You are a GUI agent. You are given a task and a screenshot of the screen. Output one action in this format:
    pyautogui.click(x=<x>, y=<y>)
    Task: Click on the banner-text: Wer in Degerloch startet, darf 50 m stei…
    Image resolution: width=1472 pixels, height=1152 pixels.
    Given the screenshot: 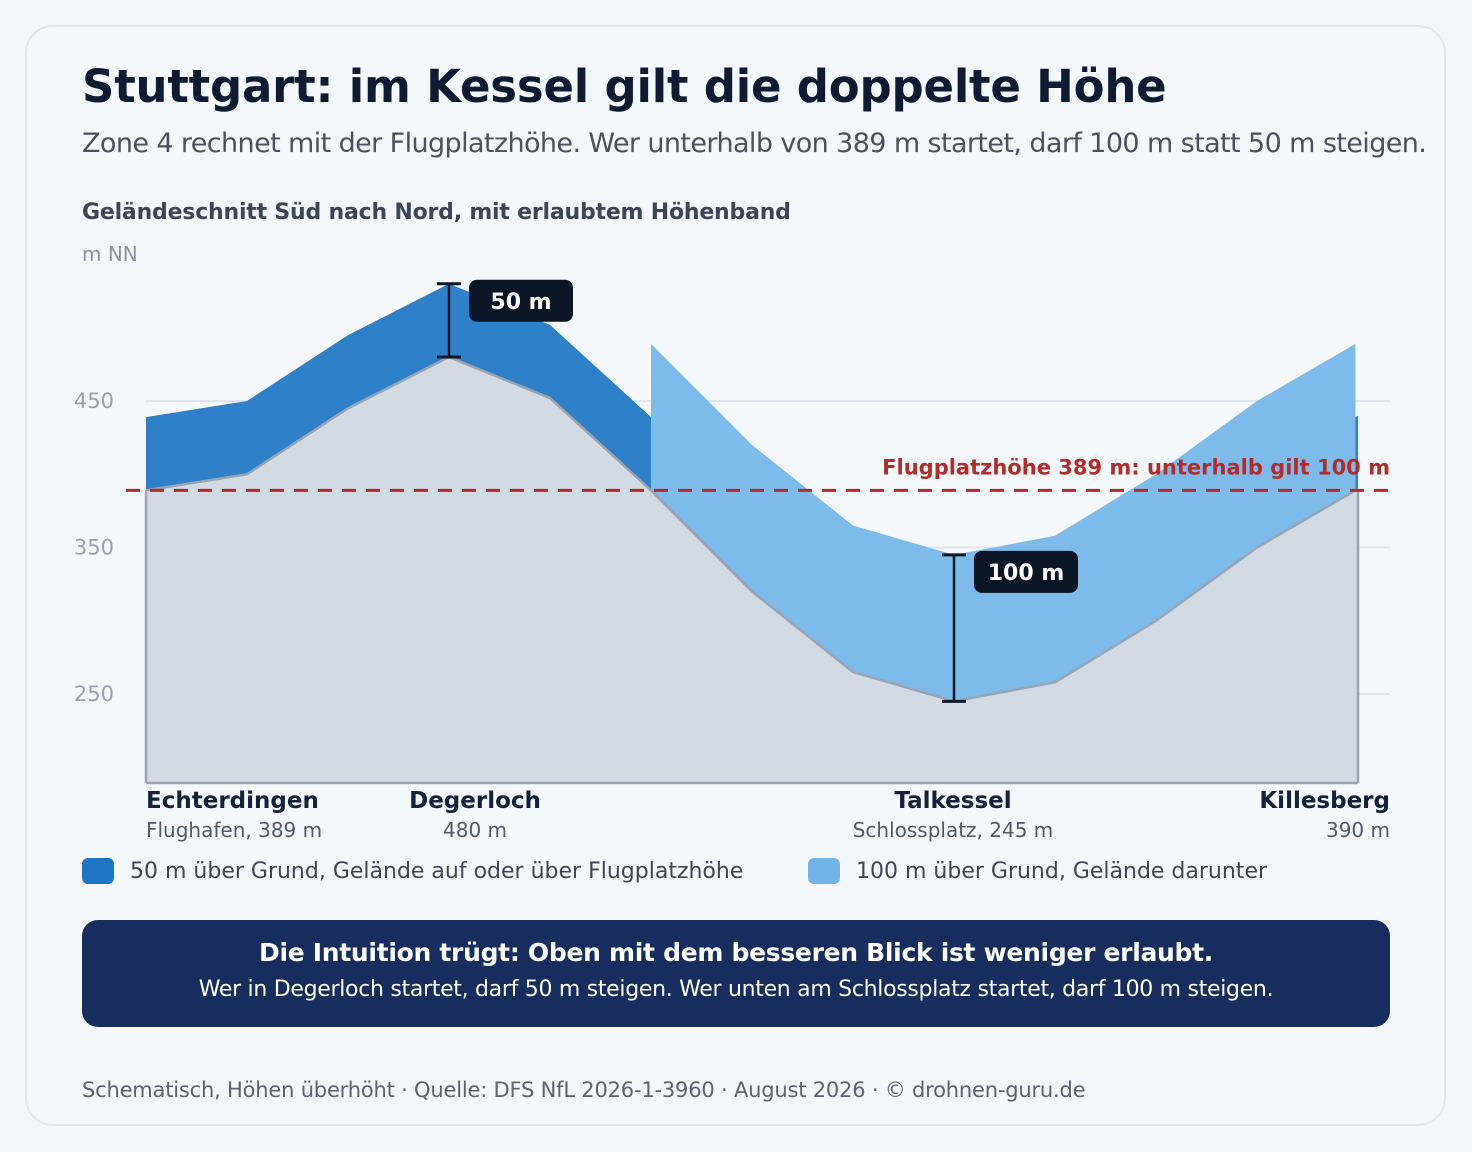 What is the action you would take?
    pyautogui.click(x=736, y=989)
    